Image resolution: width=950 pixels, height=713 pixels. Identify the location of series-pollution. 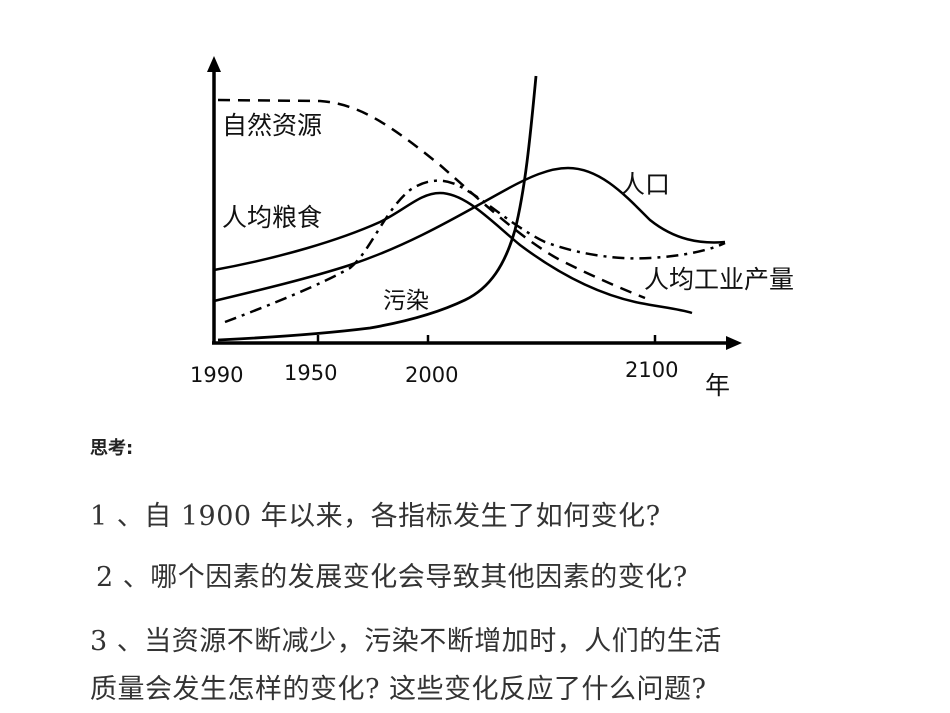
(377, 208).